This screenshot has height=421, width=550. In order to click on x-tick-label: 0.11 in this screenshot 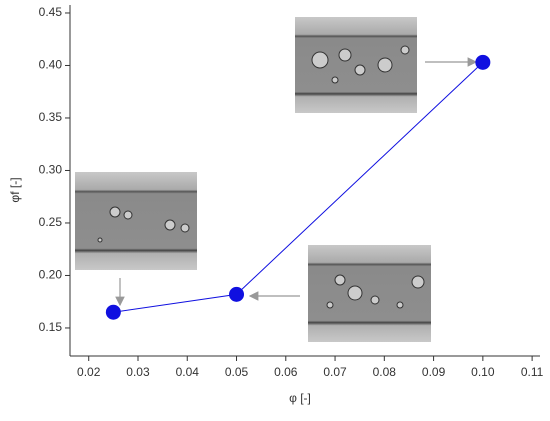, I will do `click(532, 372)`.